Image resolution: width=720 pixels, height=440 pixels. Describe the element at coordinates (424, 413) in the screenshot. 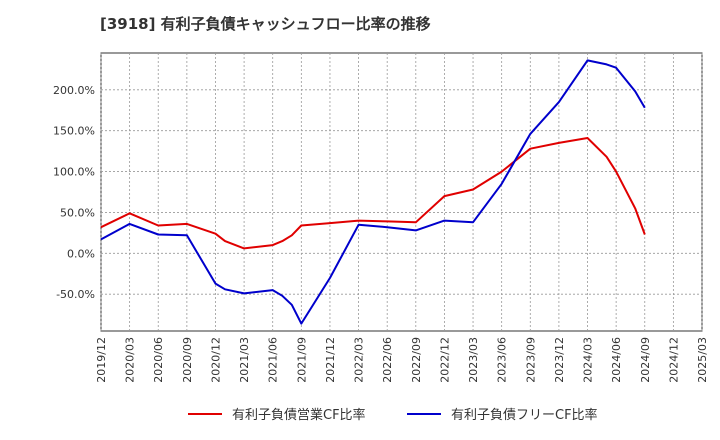

I see `legend-swatch-free-cf` at that location.